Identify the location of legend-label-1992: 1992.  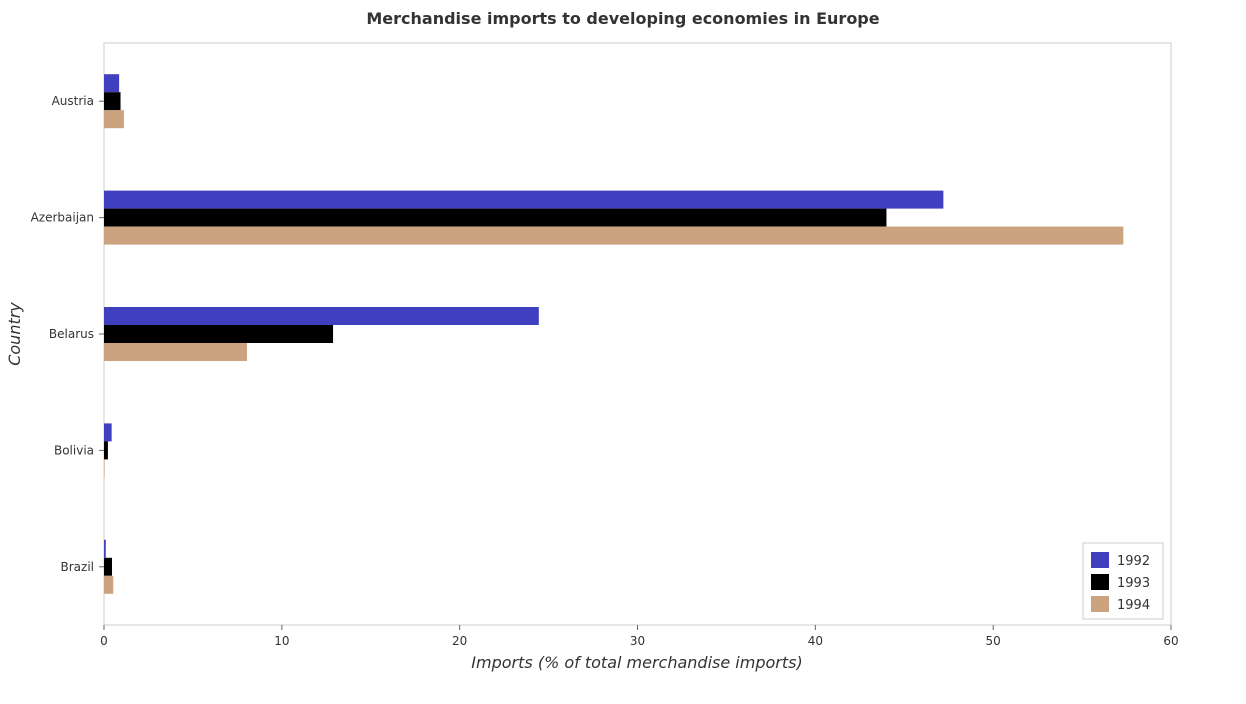
(1133, 561).